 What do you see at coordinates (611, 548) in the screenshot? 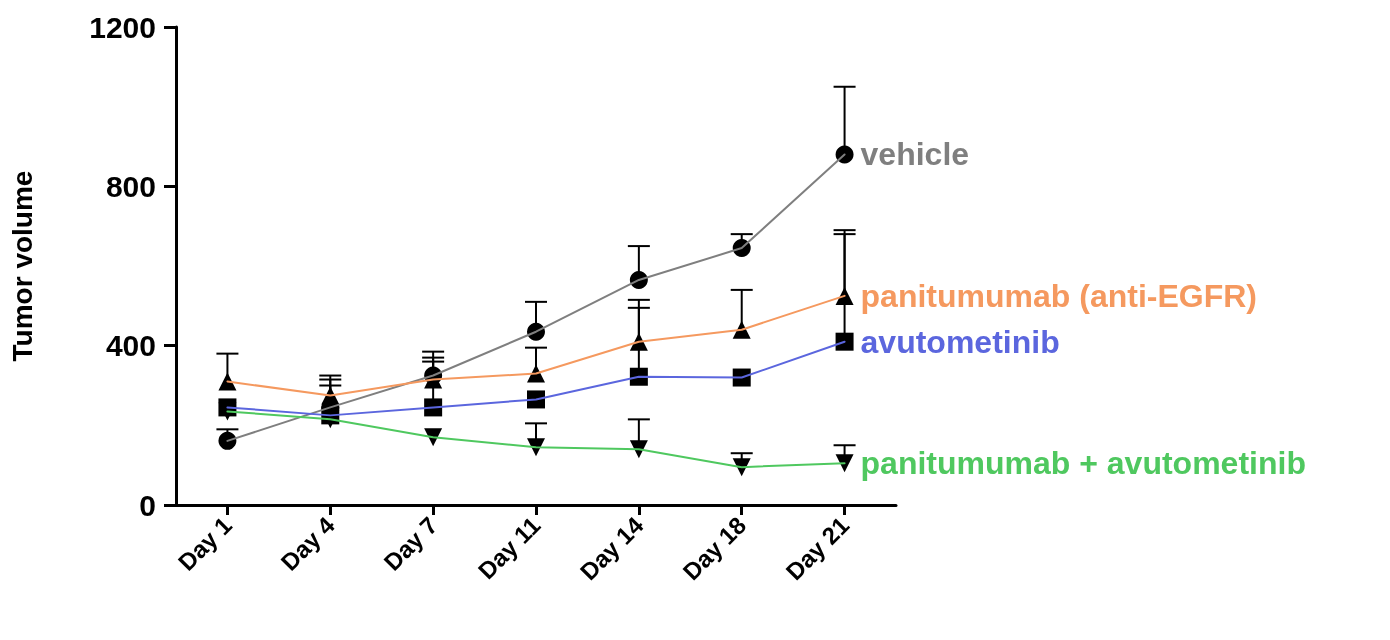
I see `x-tick-label: Day 14` at bounding box center [611, 548].